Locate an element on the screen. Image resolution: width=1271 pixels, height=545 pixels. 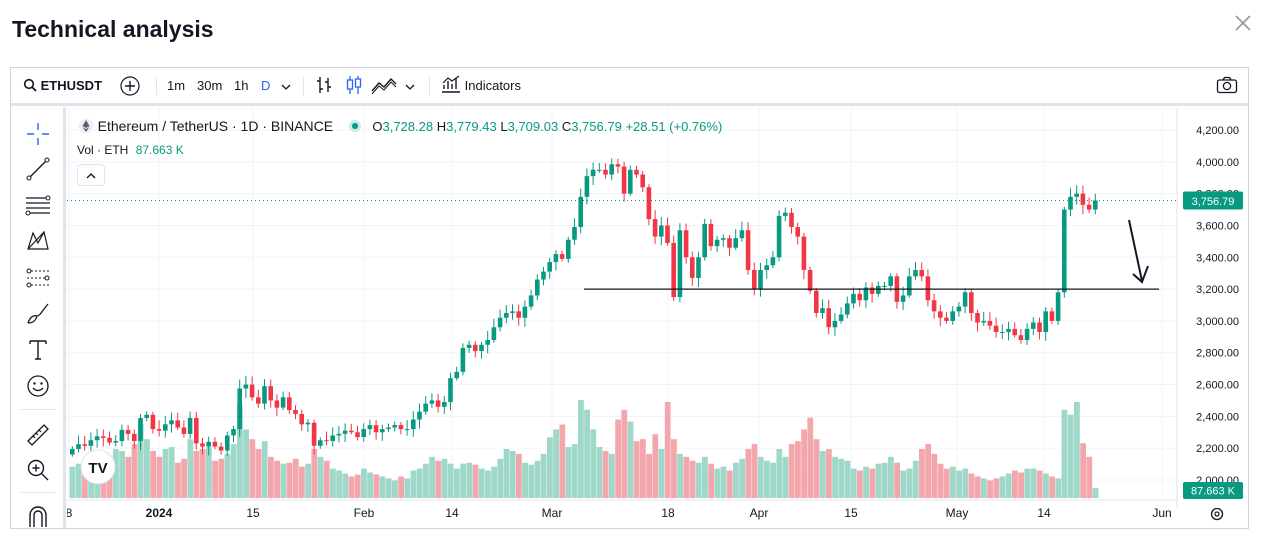
text-tool-icon is located at coordinates (38, 350).